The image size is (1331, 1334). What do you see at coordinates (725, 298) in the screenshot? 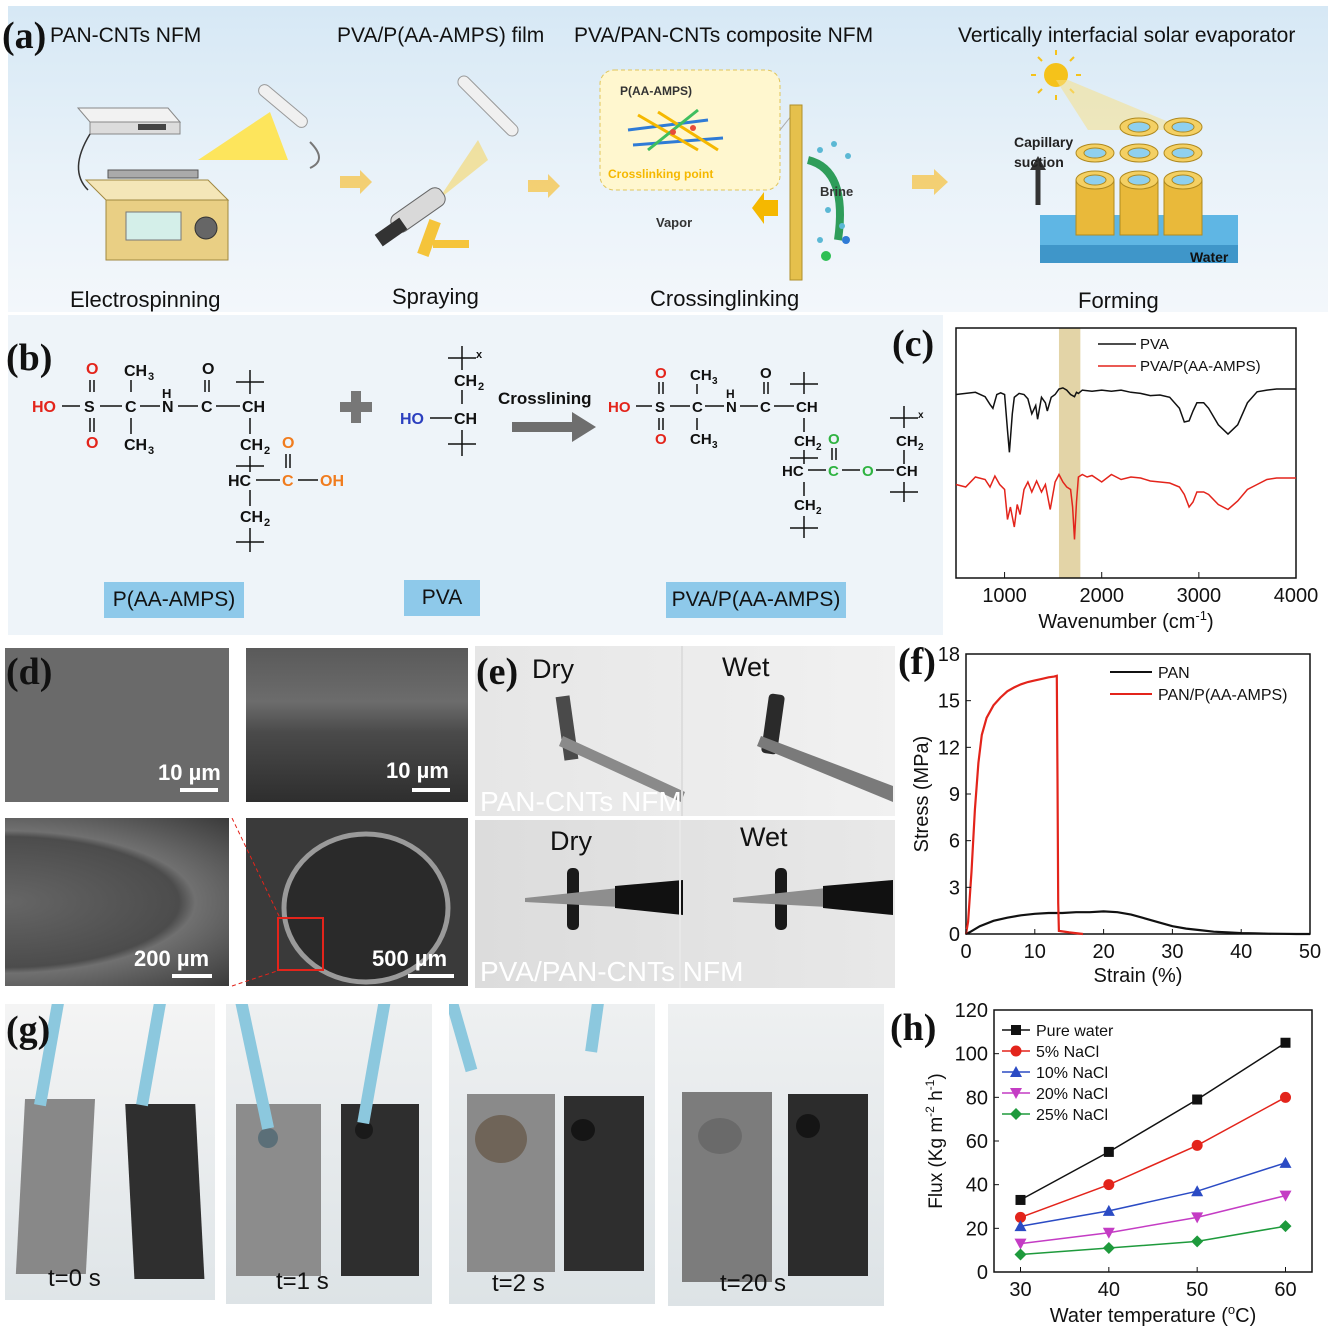
I see `step-crosslinking: Crossinglinking` at bounding box center [725, 298].